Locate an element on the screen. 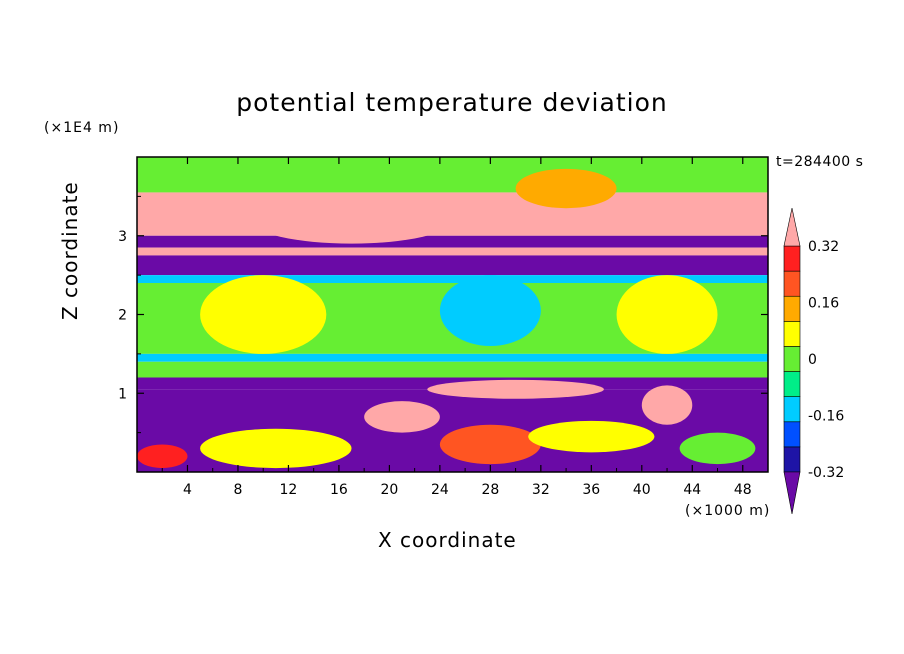 The image size is (904, 654). x-tick-label: 20 is located at coordinates (389, 490).